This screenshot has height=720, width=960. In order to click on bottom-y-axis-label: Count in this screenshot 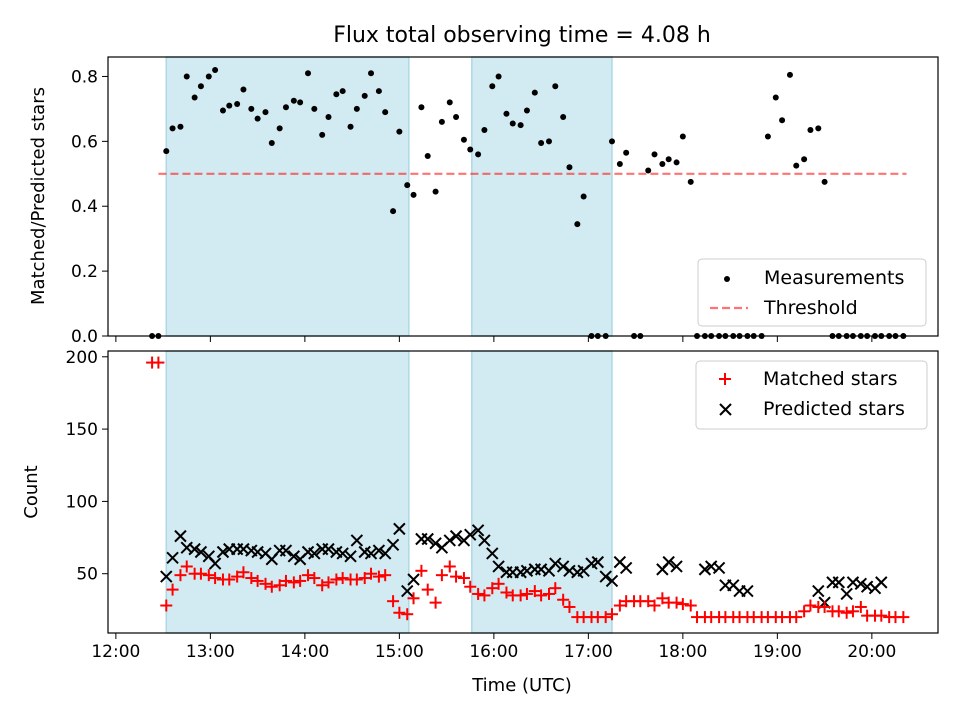, I will do `click(31, 491)`.